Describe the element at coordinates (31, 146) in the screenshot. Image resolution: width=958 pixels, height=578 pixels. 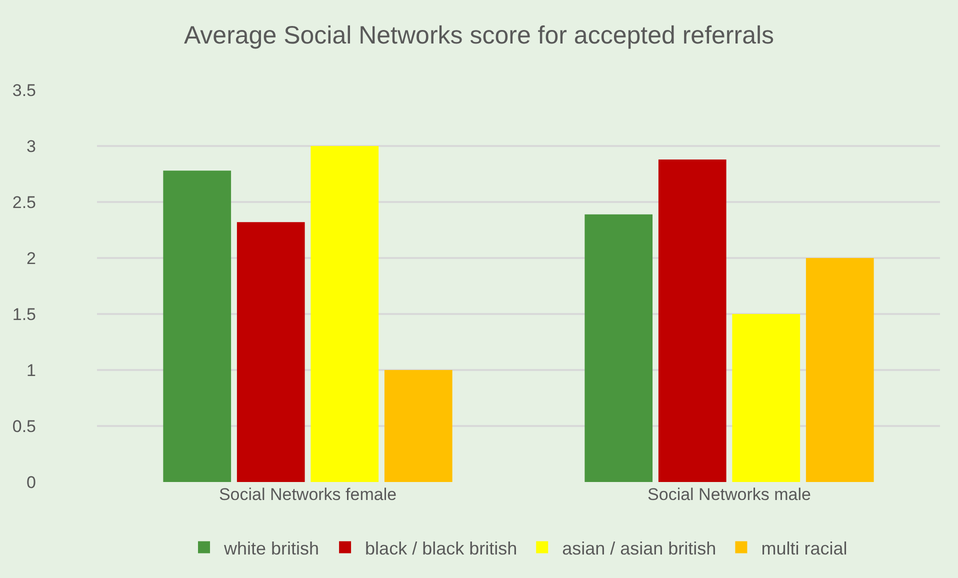
I see `y-tick-label: 3` at that location.